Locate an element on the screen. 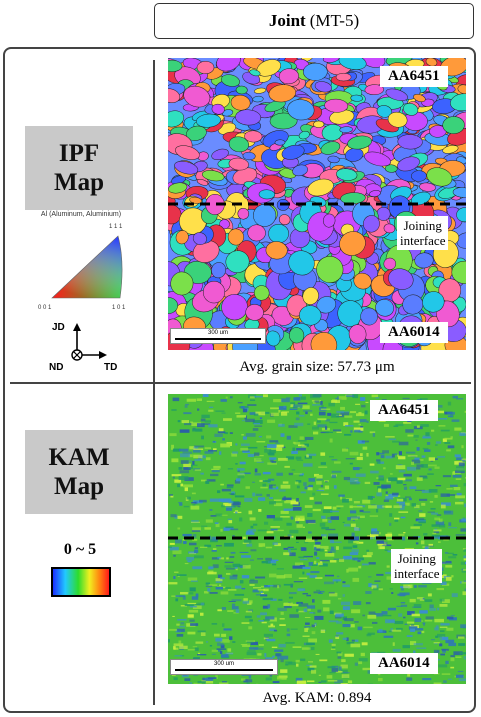  axis-label-td: TD is located at coordinates (111, 367).